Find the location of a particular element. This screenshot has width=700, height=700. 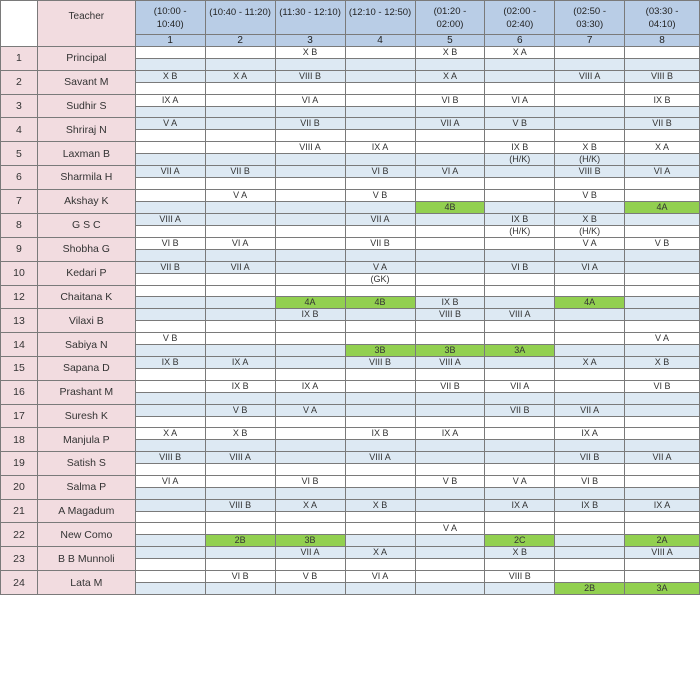

period-time-line: (11:30 - 12:10) is located at coordinates (310, 12).